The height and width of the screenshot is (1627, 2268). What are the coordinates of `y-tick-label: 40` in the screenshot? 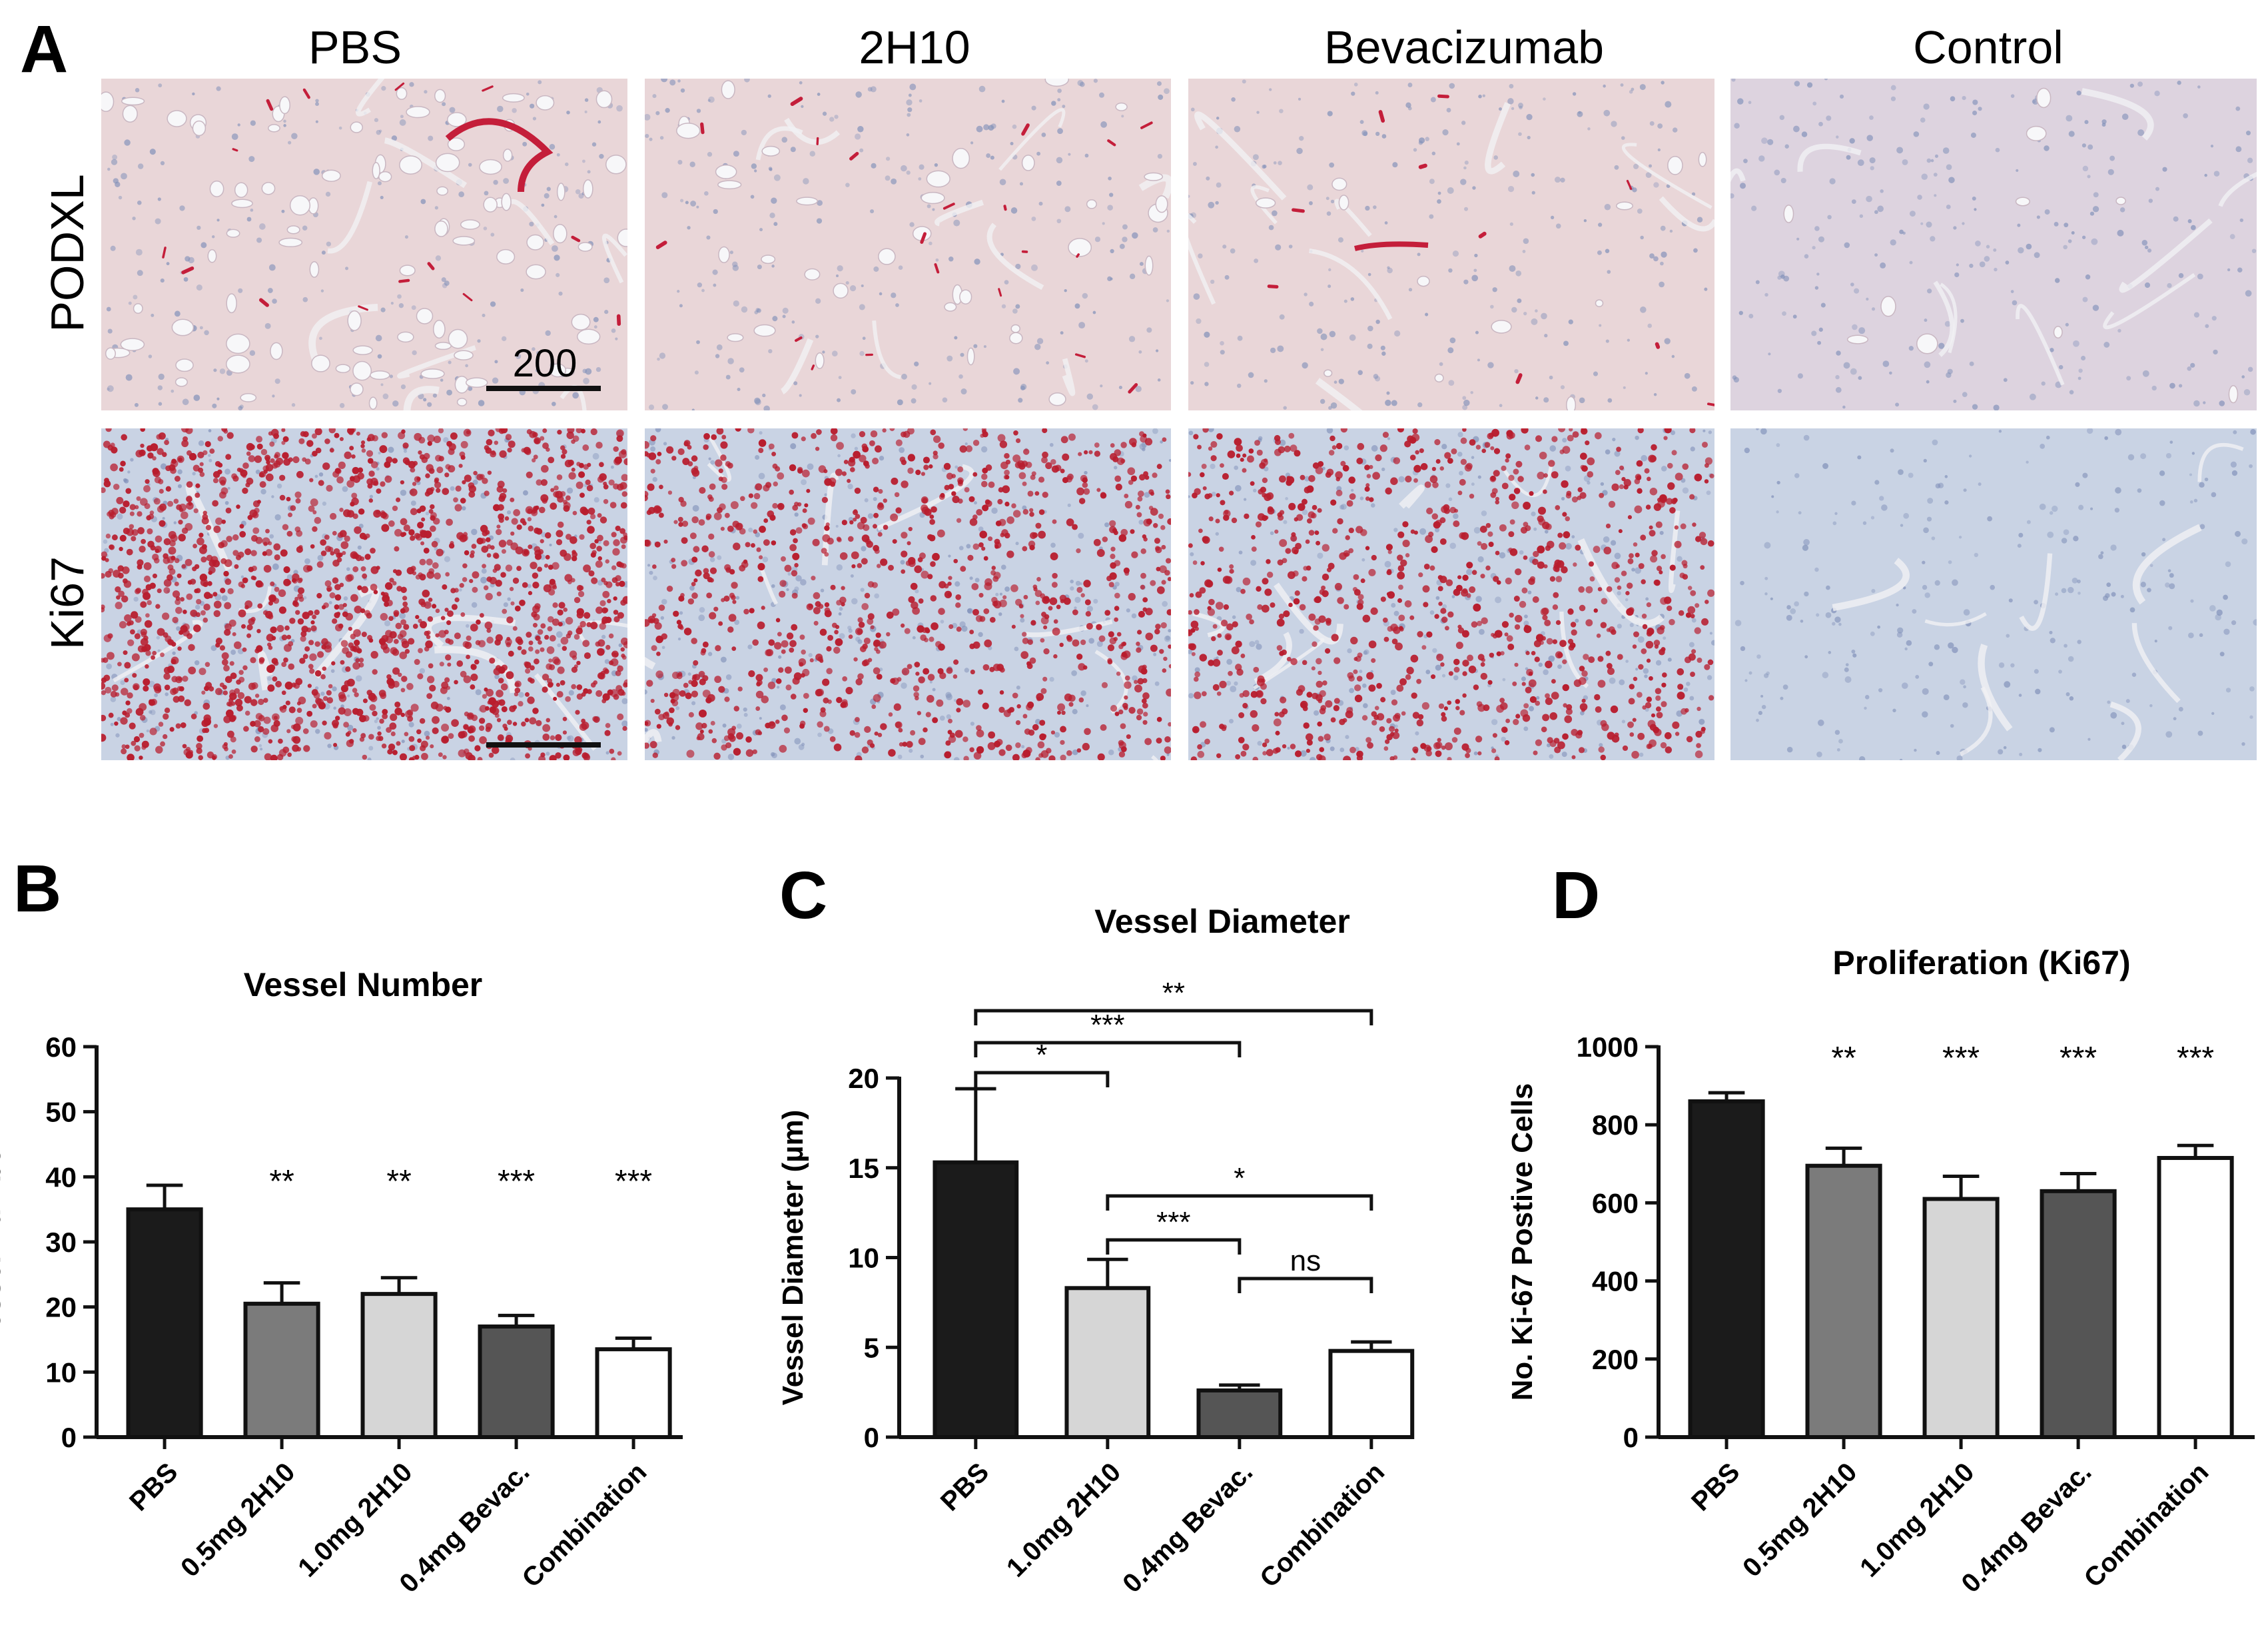 It's located at (61, 1177).